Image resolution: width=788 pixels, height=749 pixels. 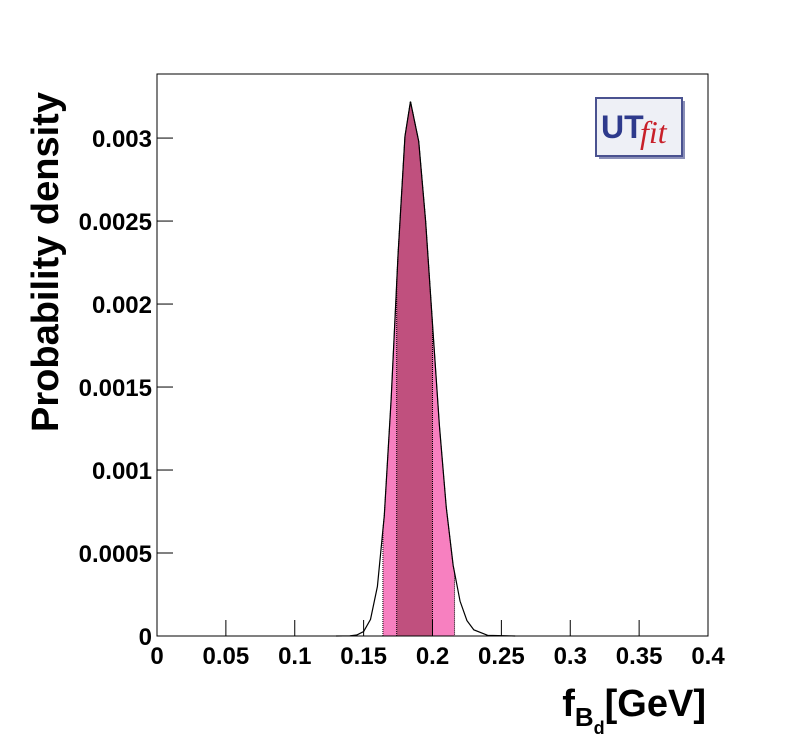 What do you see at coordinates (156, 656) in the screenshot?
I see `x-tick-label: 0` at bounding box center [156, 656].